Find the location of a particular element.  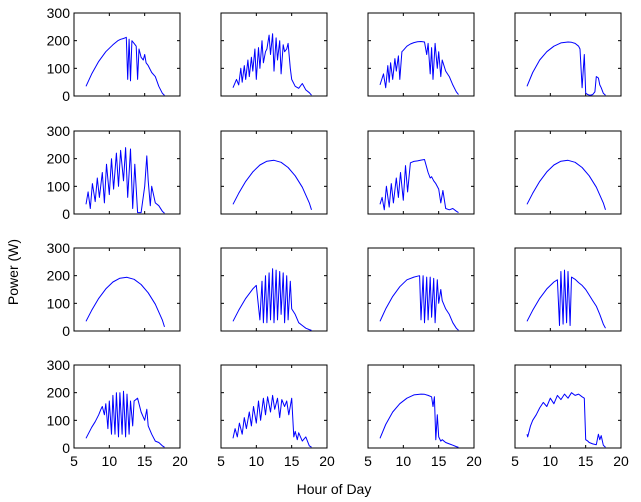

subplot-4-2: 5 10 15 20 is located at coordinates (276, 416).